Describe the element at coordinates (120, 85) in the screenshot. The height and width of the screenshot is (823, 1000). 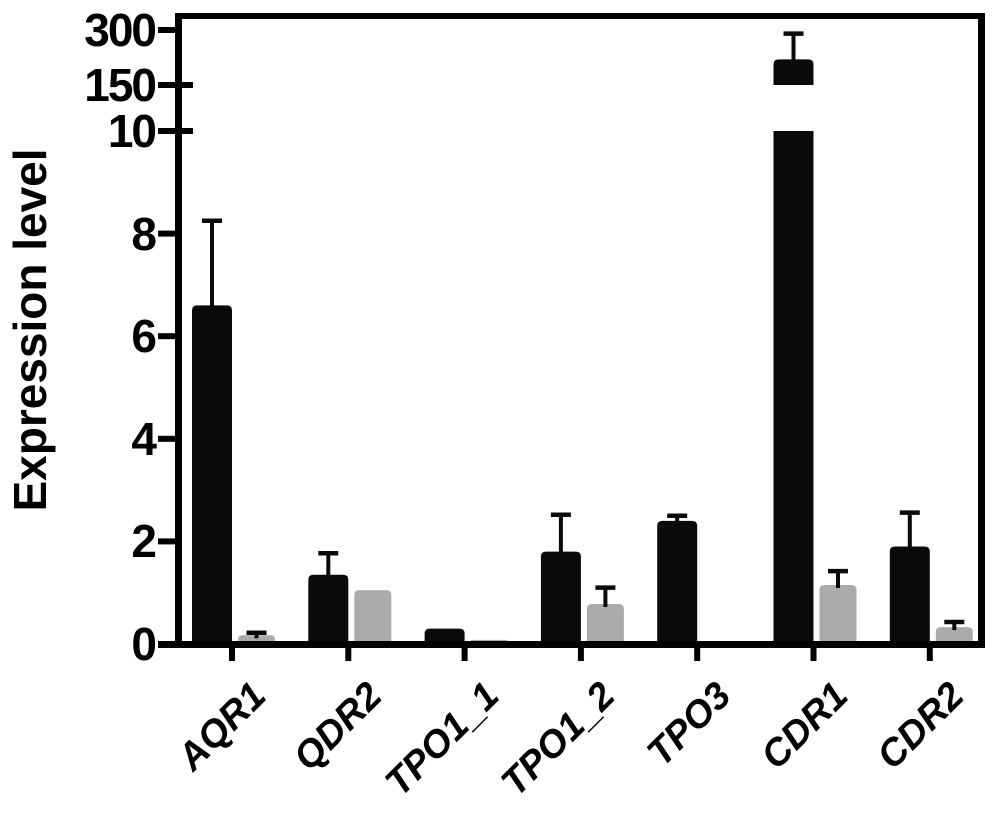
I see `y-tick-label-150: 150` at that location.